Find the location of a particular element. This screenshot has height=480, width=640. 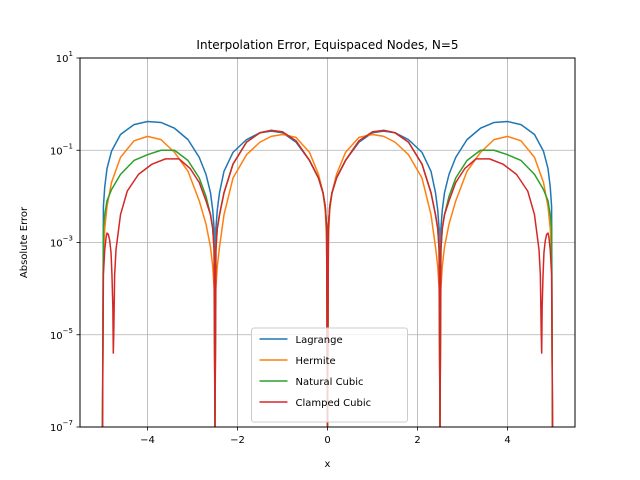

y-tick-label: 10⁻¹ is located at coordinates (61, 149).